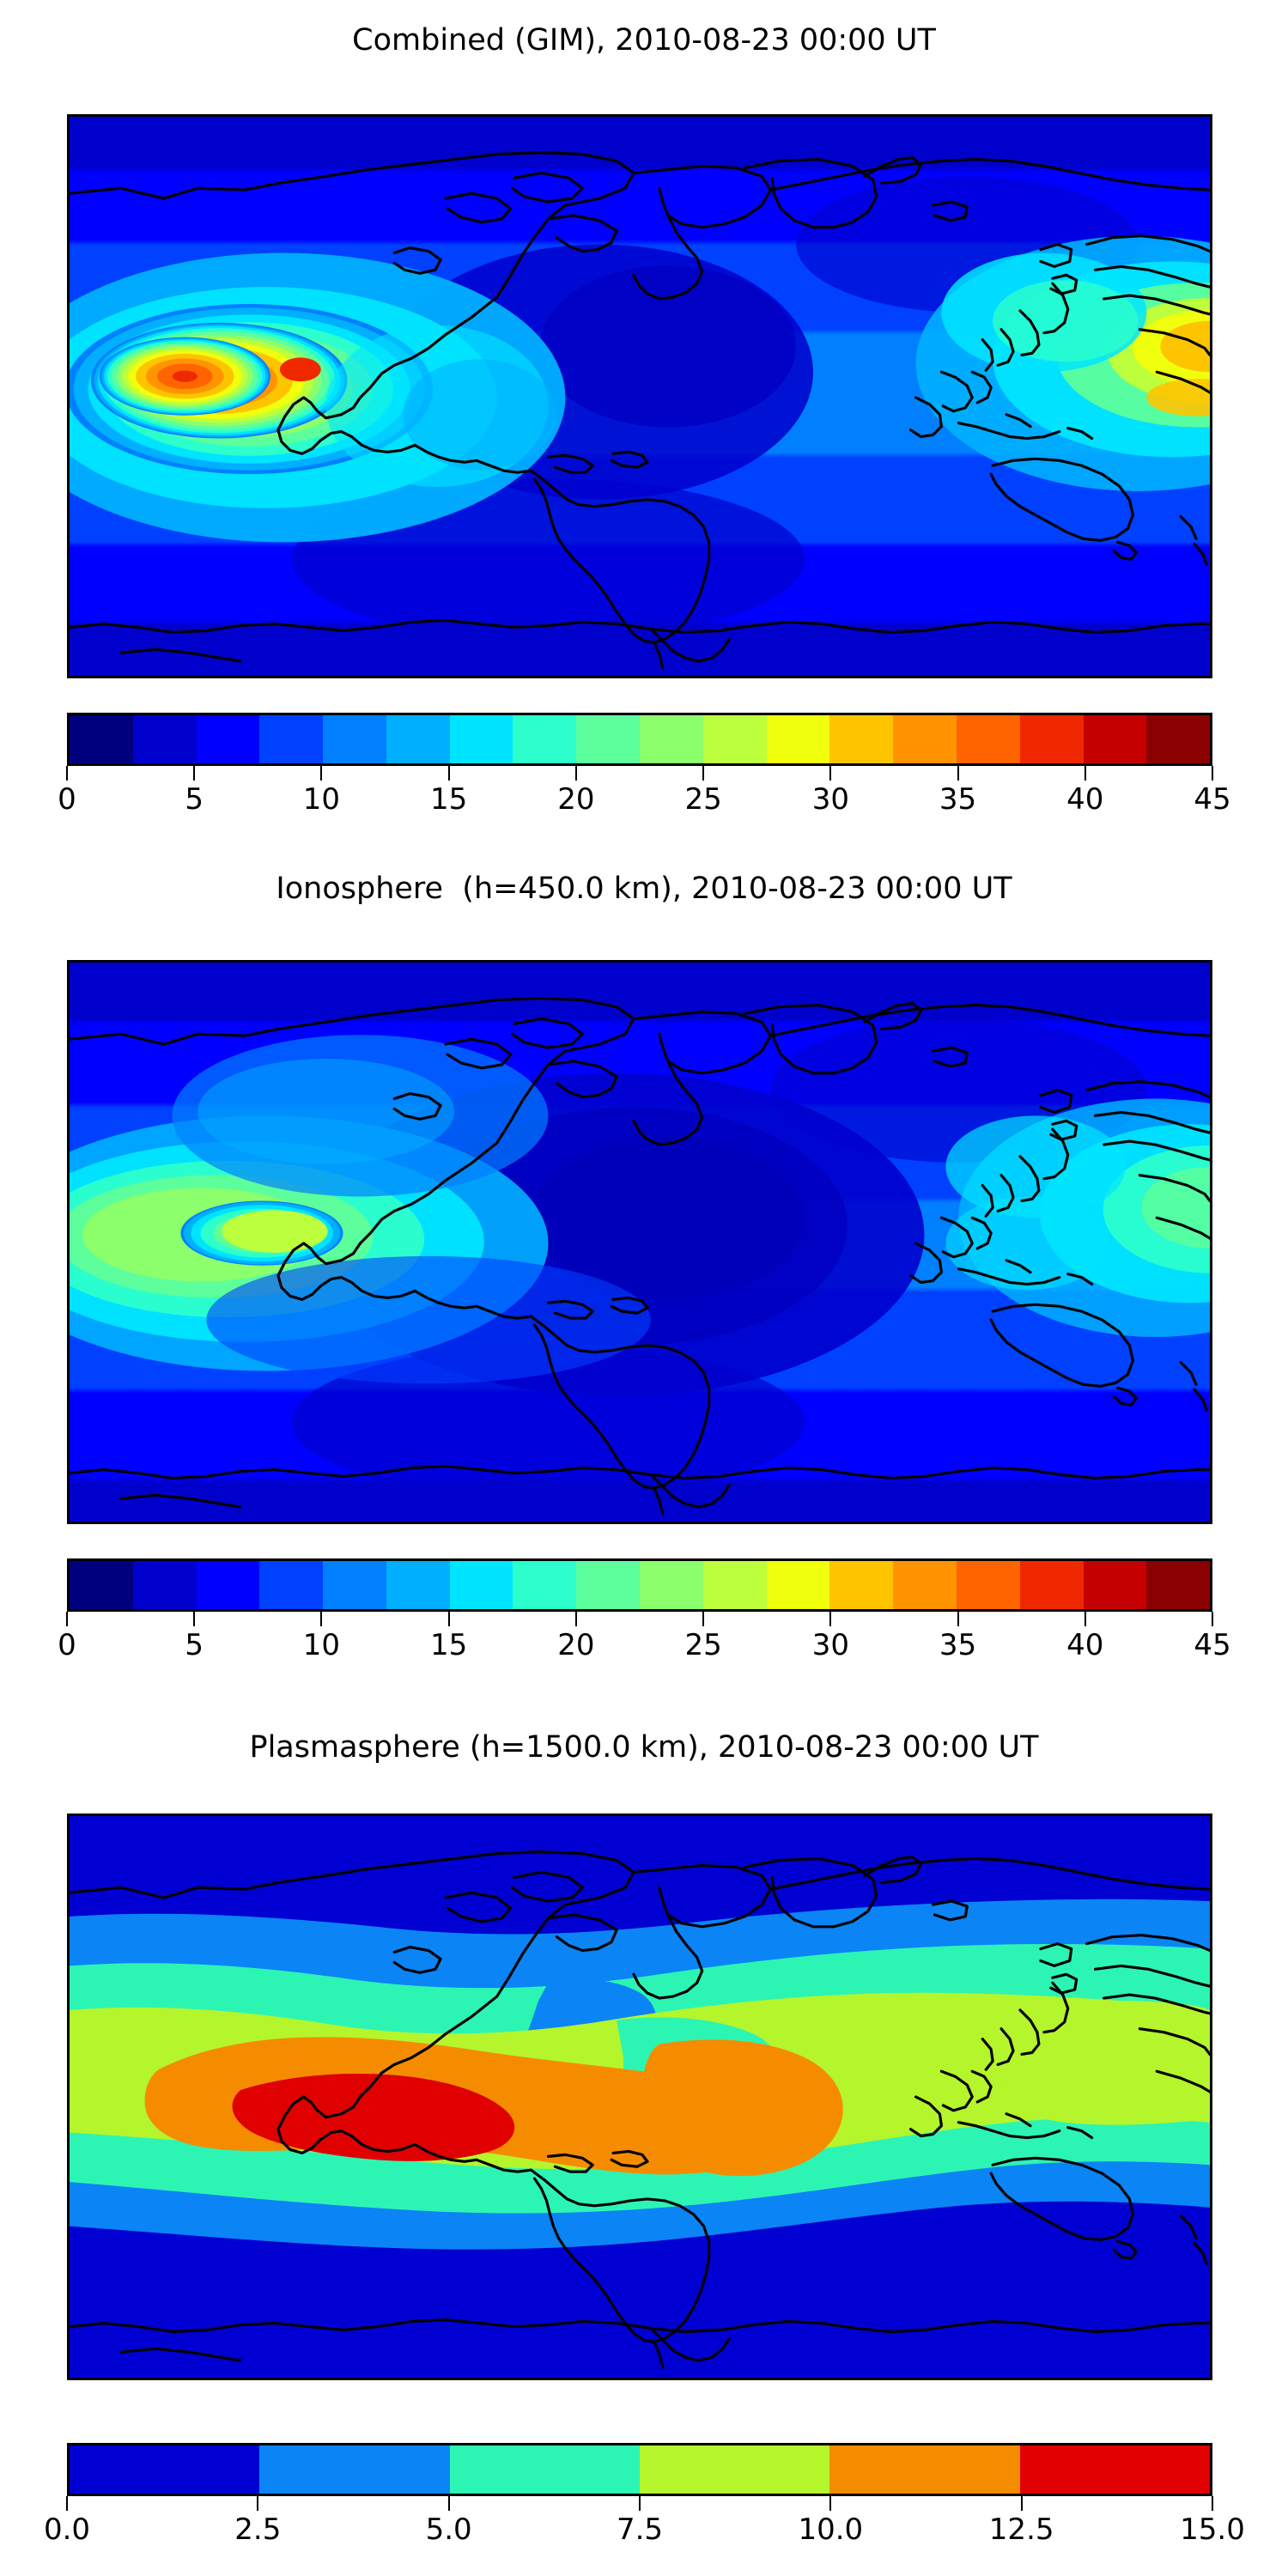 This screenshot has height=2576, width=1288. I want to click on colorbar-combined-ticks, so click(640, 775).